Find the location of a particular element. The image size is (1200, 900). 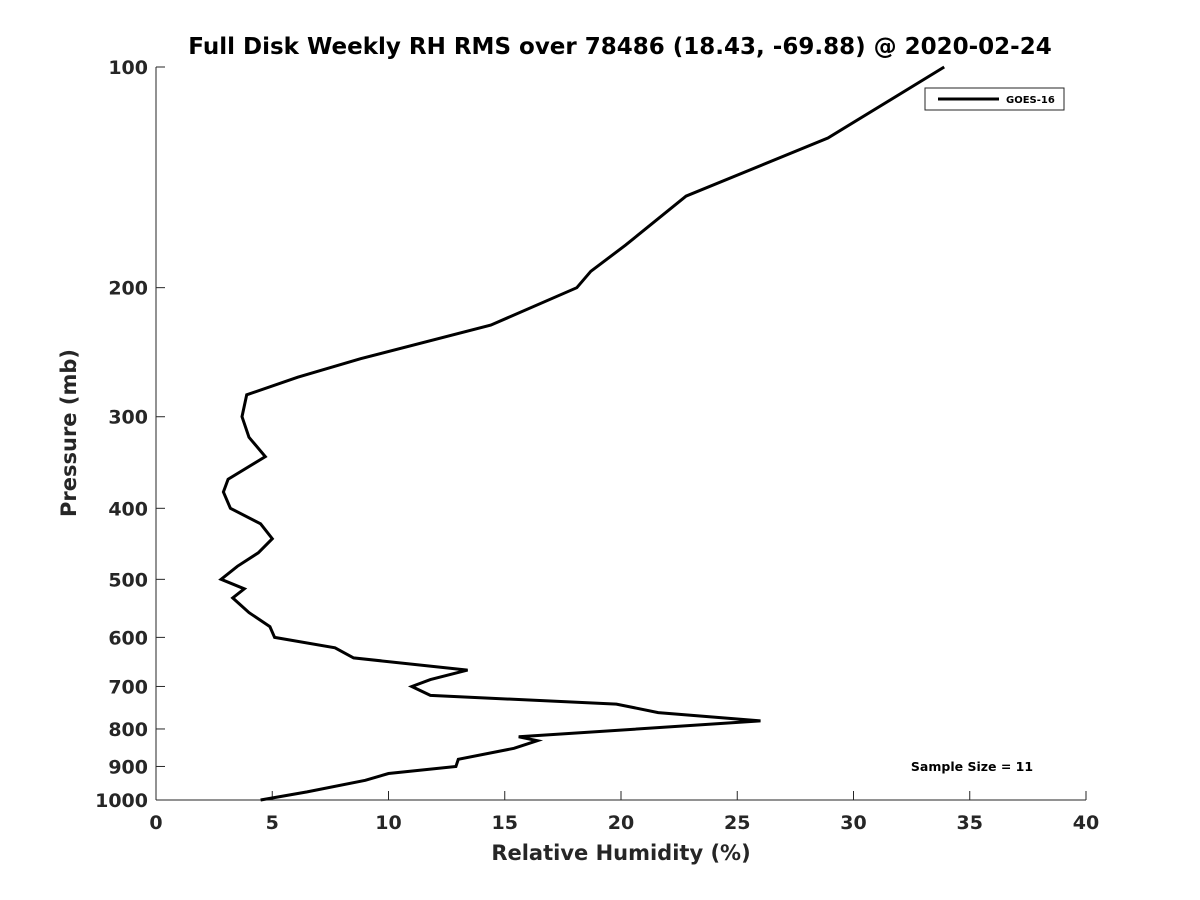

y-tick-label: 1000 is located at coordinates (121, 801).